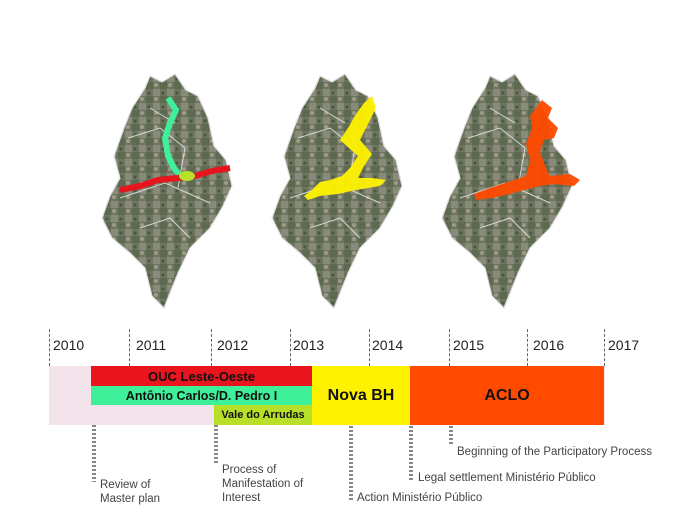 The height and width of the screenshot is (523, 695). I want to click on marker-review, so click(94, 453).